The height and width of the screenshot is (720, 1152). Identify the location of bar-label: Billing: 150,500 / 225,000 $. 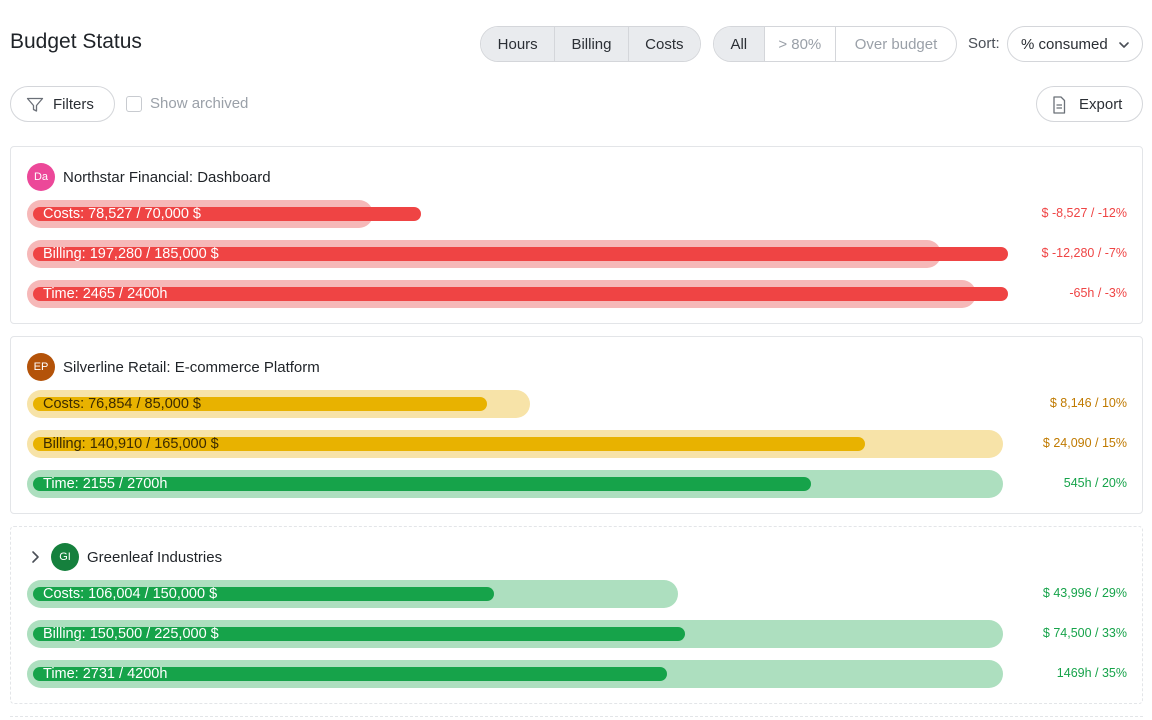
(131, 634).